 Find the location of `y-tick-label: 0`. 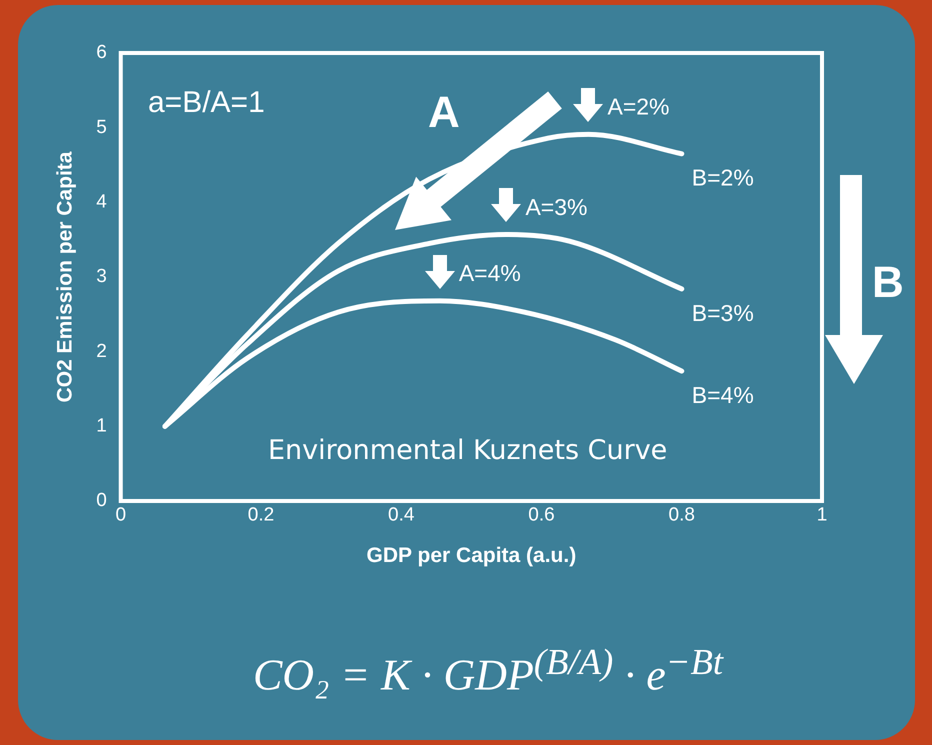

y-tick-label: 0 is located at coordinates (101, 501).